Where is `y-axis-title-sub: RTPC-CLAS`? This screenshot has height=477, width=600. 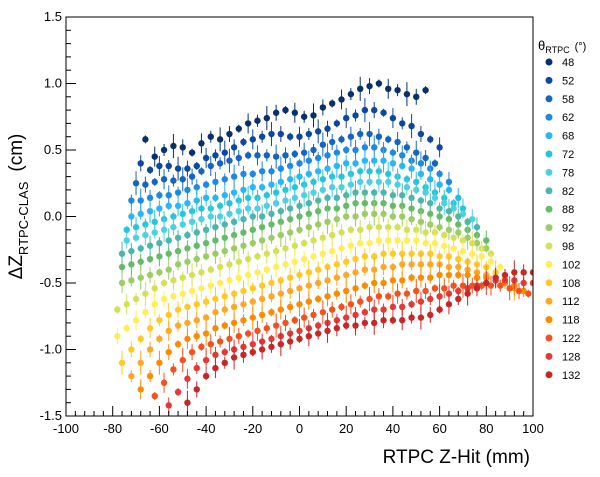 y-axis-title-sub: RTPC-CLAS is located at coordinates (23, 218).